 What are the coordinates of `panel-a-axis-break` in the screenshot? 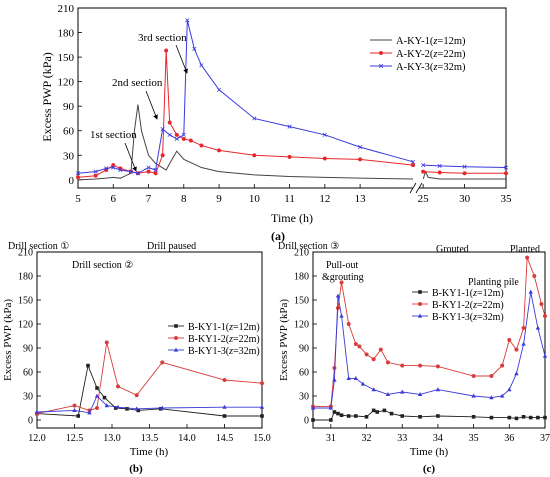 It's located at (416, 188).